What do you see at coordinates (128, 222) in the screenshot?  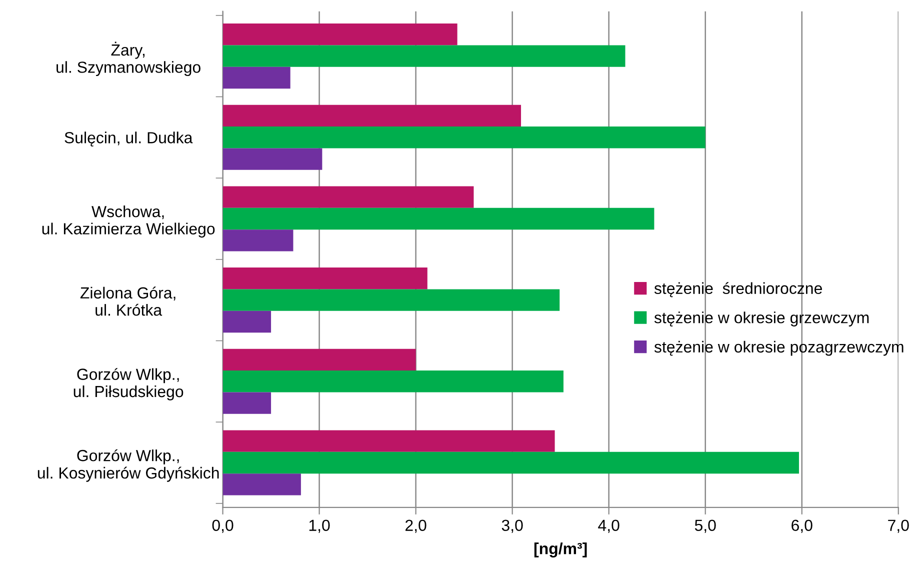 I see `y-tick-label: Wschowa, ul. Kazimierza Wielkiego` at bounding box center [128, 222].